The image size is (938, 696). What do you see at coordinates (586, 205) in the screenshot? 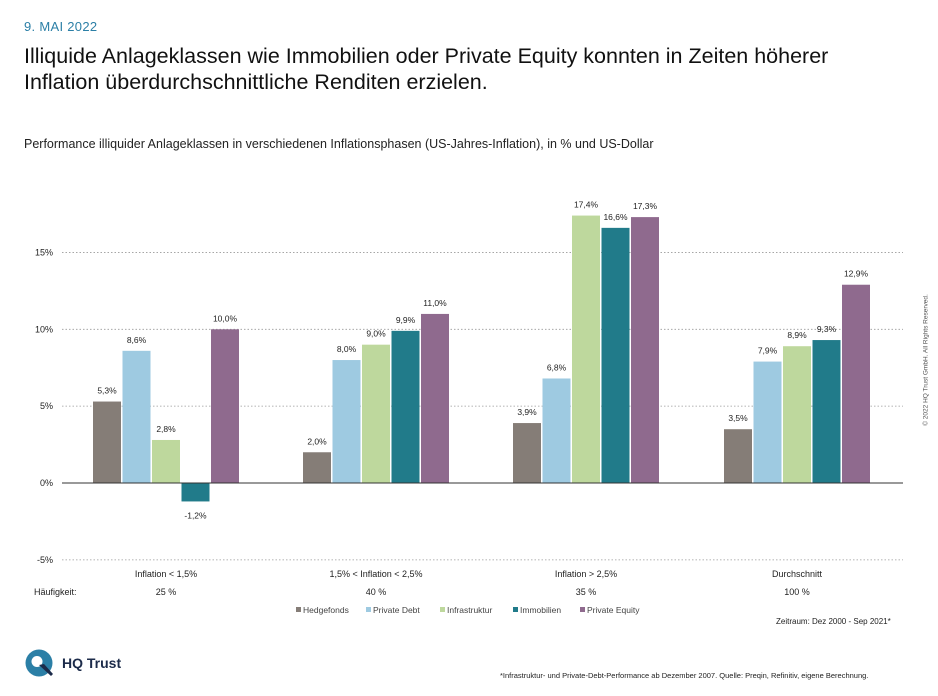
I see `data-label: 17,4%` at bounding box center [586, 205].